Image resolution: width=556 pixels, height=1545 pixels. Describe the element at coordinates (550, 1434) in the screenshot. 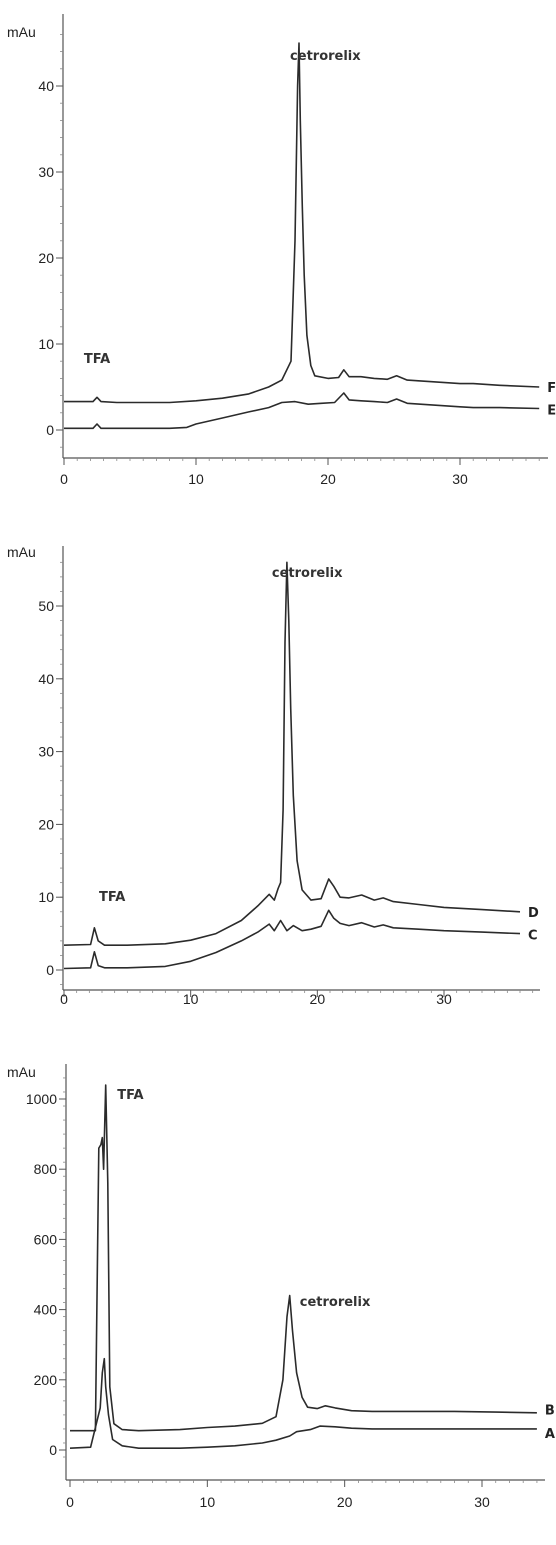

I see `trace-label-a: A` at that location.